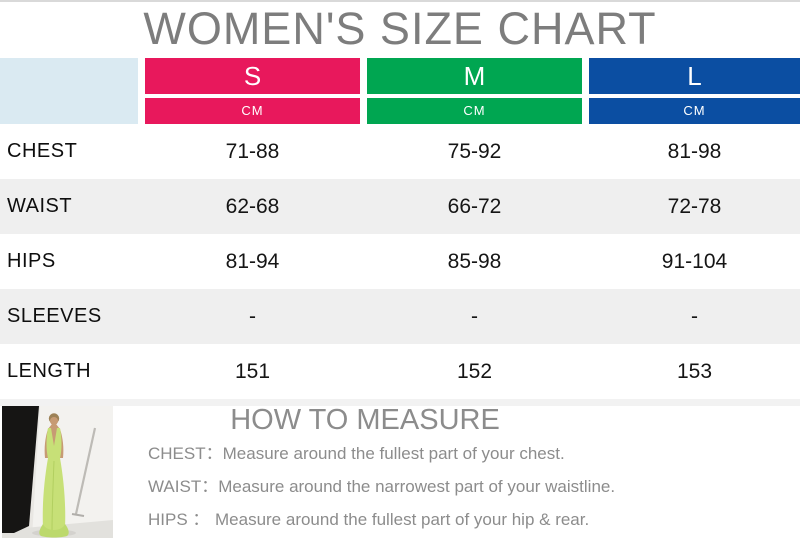 This screenshot has height=538, width=800. Describe the element at coordinates (252, 371) in the screenshot. I see `length-value-s: 151` at that location.